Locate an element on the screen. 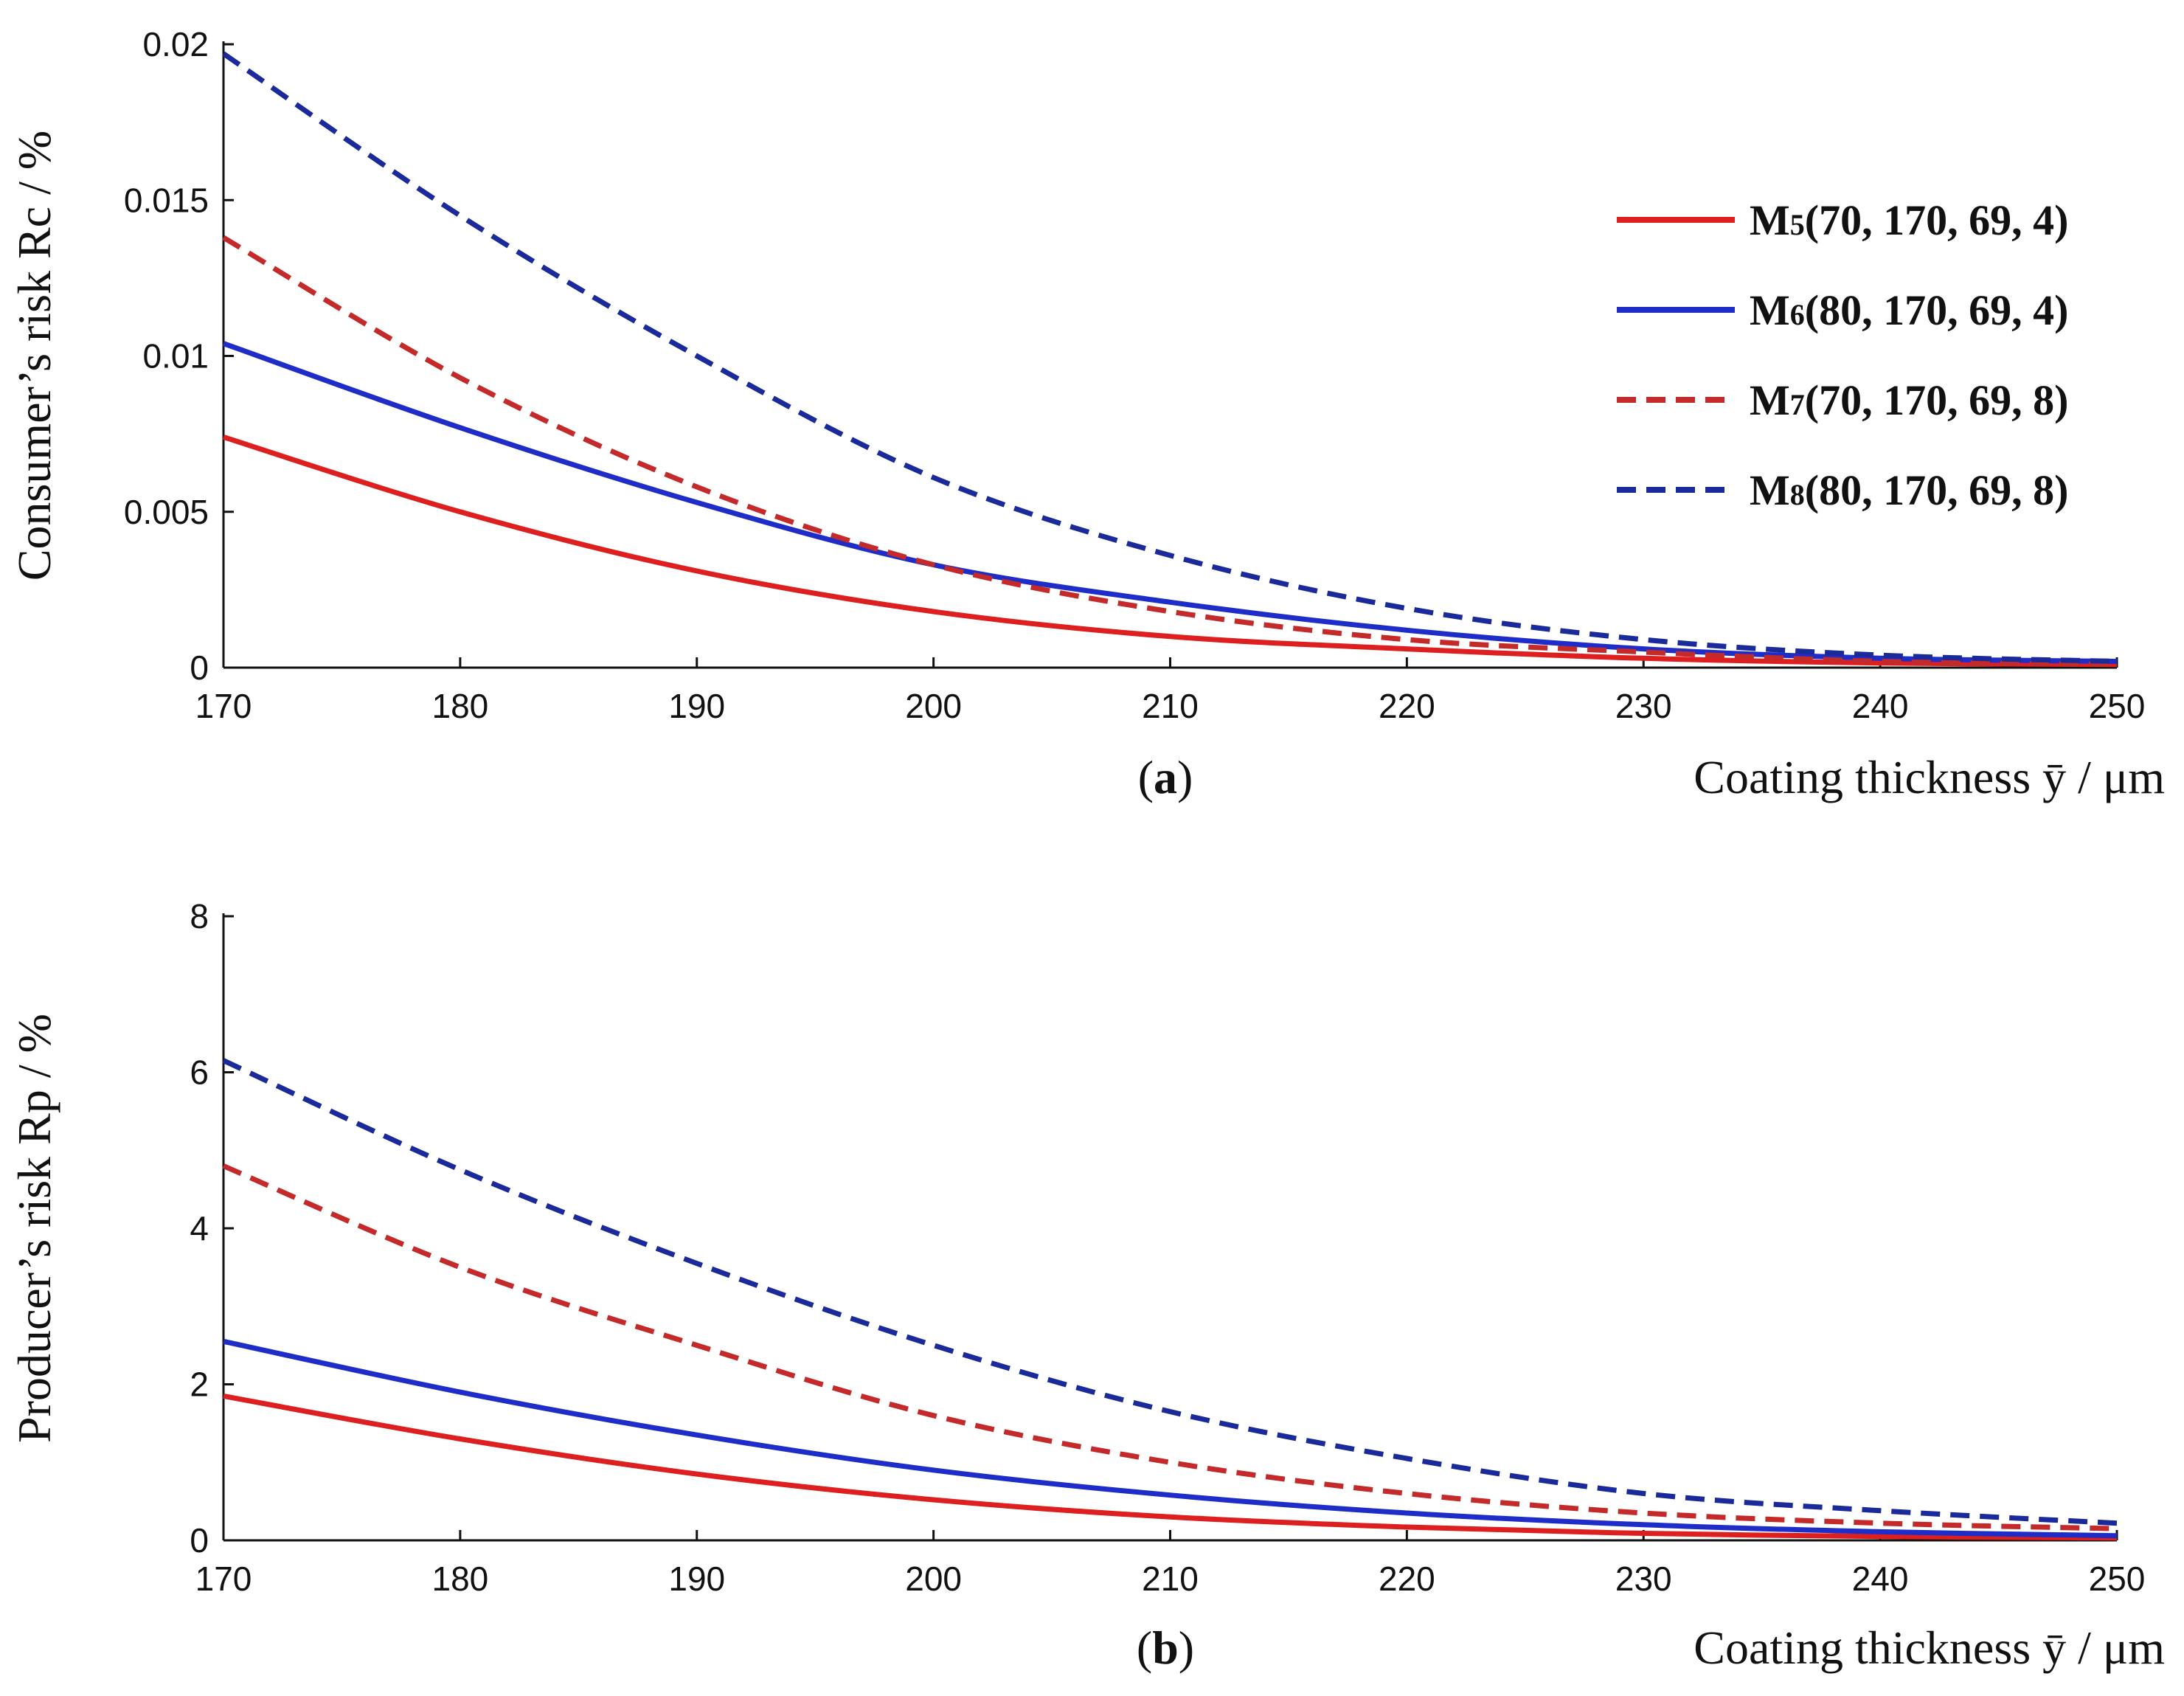  legend-entry-label: M8(80, 170, 69, 8) is located at coordinates (1909, 490).